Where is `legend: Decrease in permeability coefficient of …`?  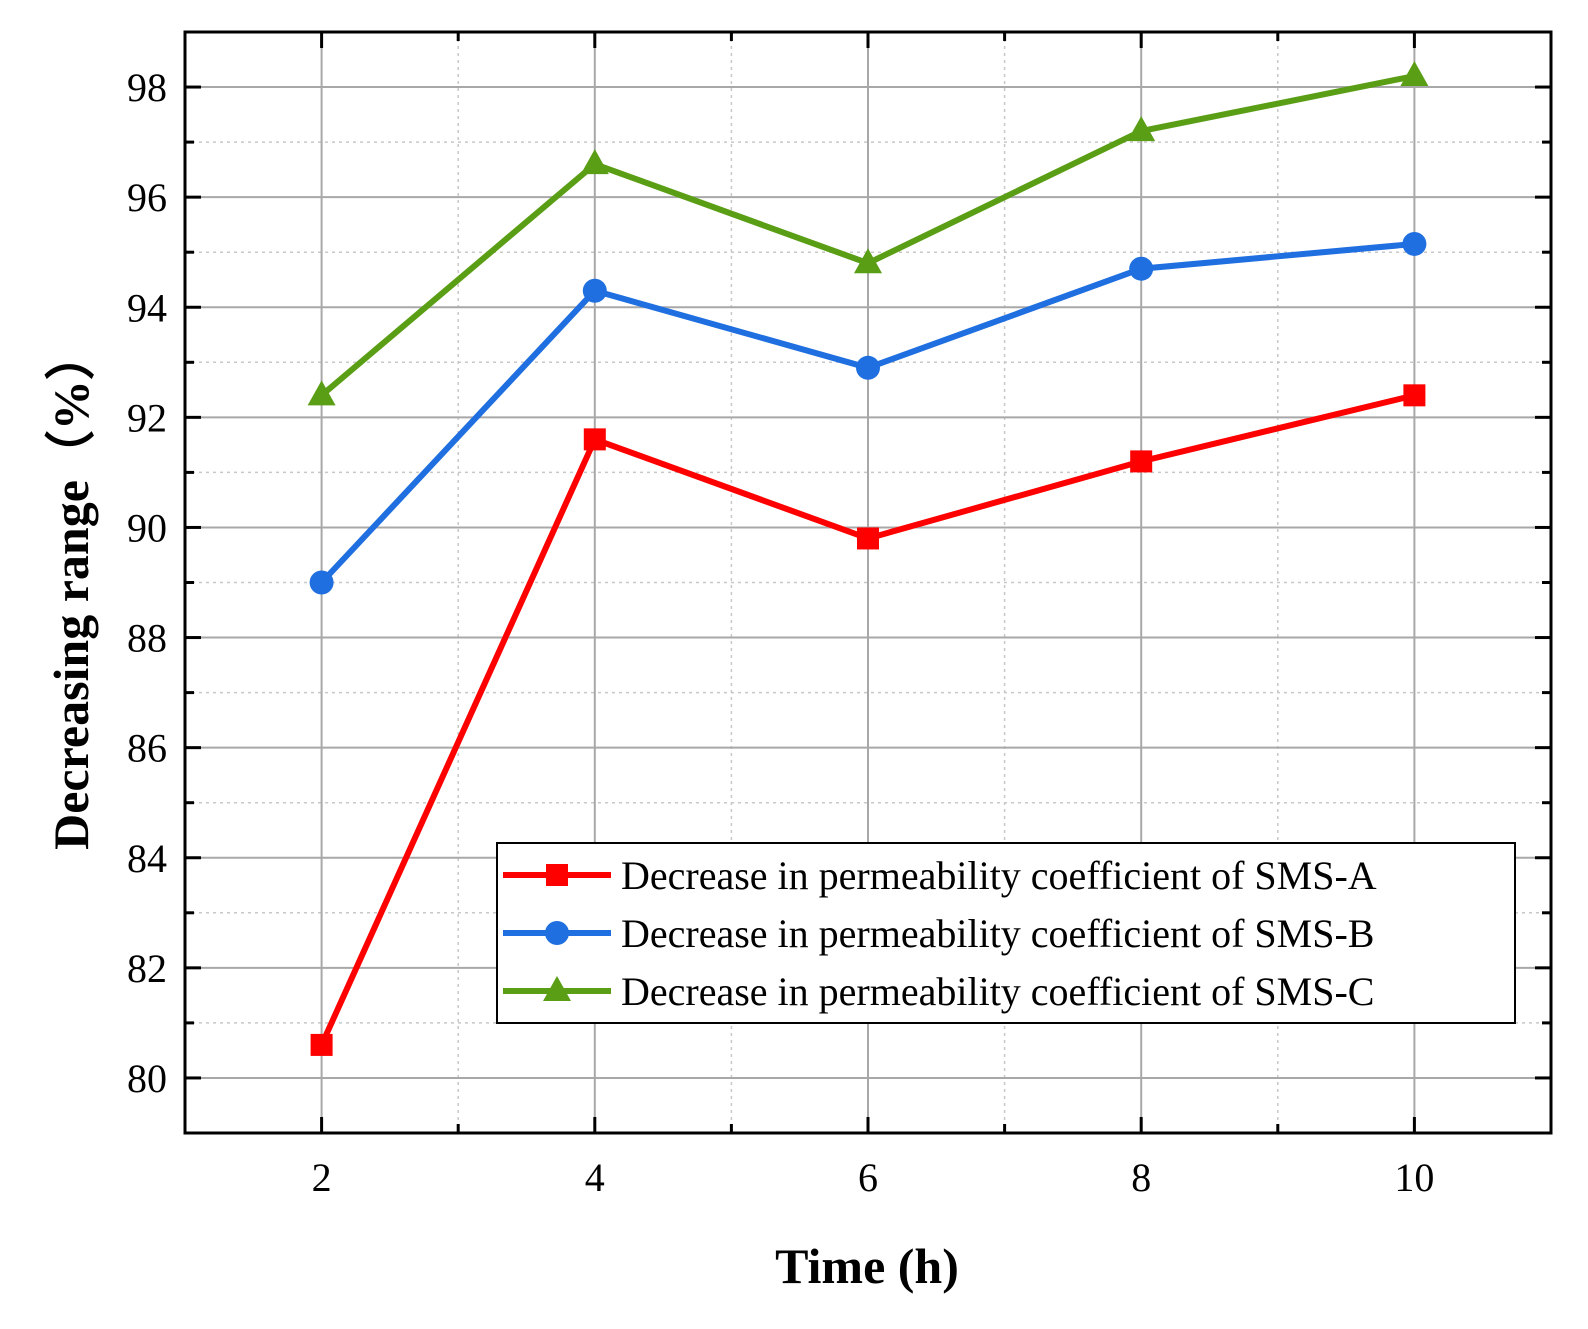
legend: Decrease in permeability coefficient of … is located at coordinates (1006, 933).